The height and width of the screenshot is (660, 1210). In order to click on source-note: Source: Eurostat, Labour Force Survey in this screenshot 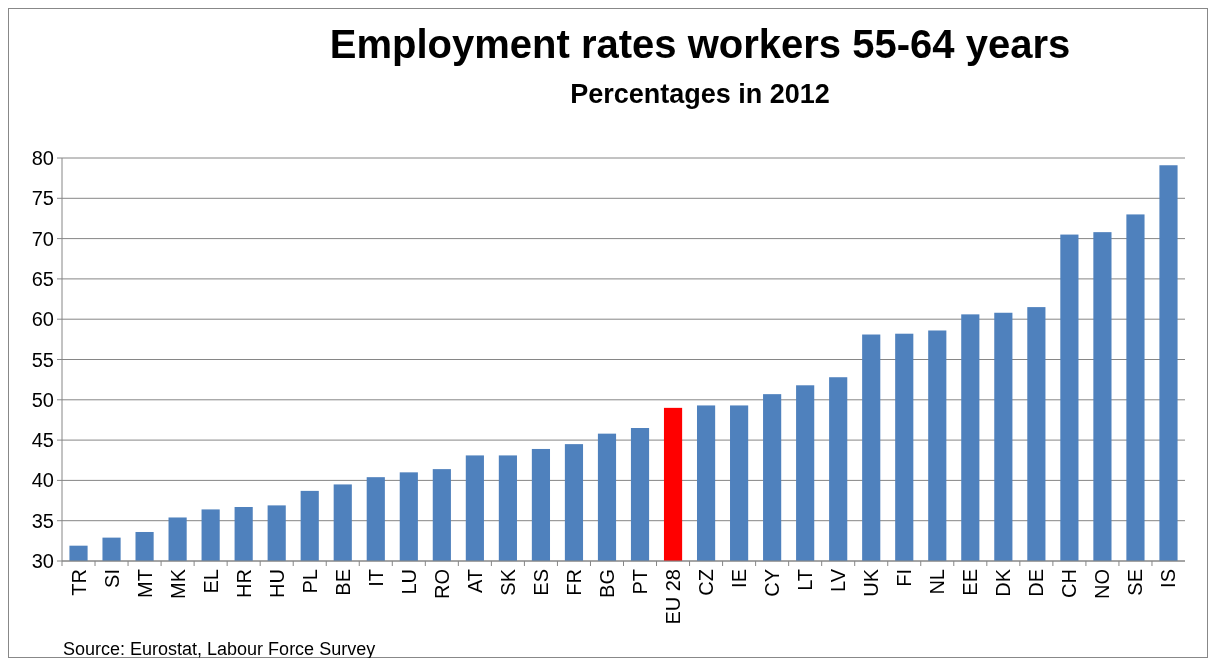, I will do `click(219, 649)`.